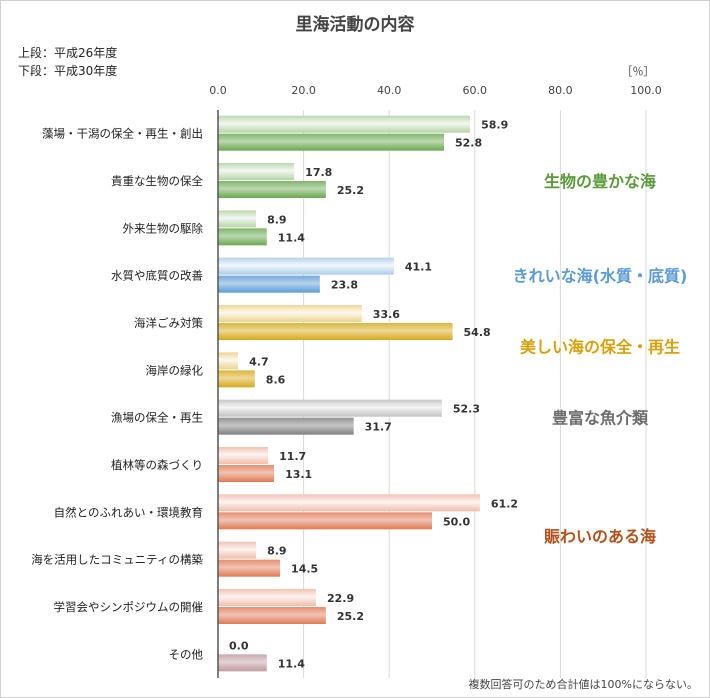  What do you see at coordinates (494, 125) in the screenshot?
I see `bar-value-label: 58.9` at bounding box center [494, 125].